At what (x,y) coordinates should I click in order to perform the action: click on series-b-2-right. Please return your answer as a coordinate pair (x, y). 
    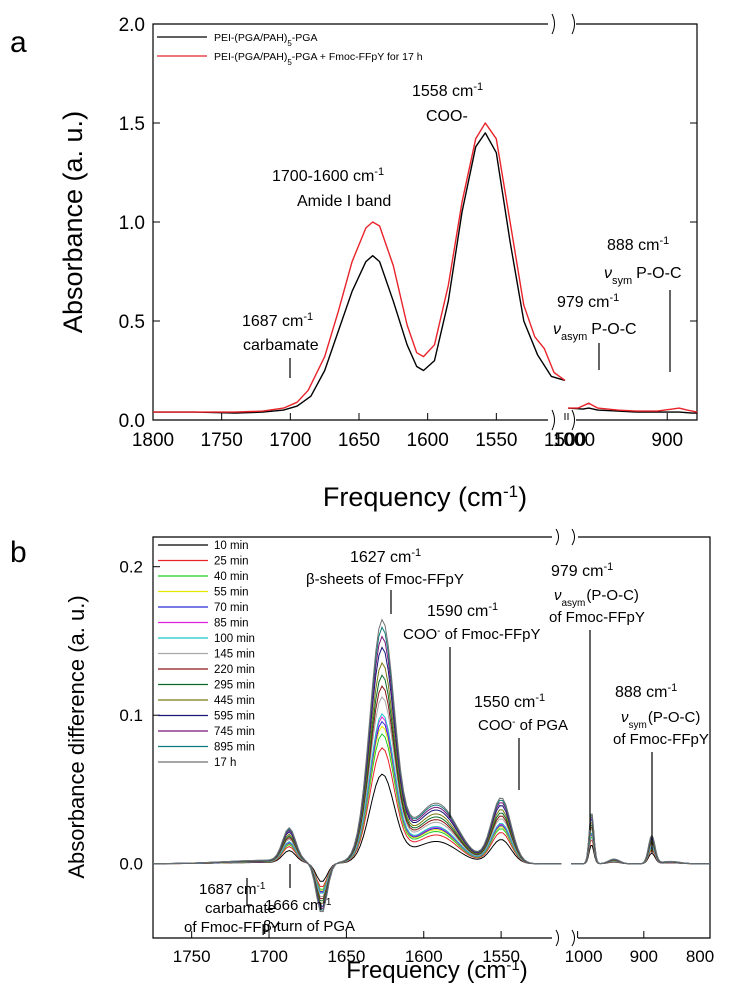
    Looking at the image, I should click on (640, 850).